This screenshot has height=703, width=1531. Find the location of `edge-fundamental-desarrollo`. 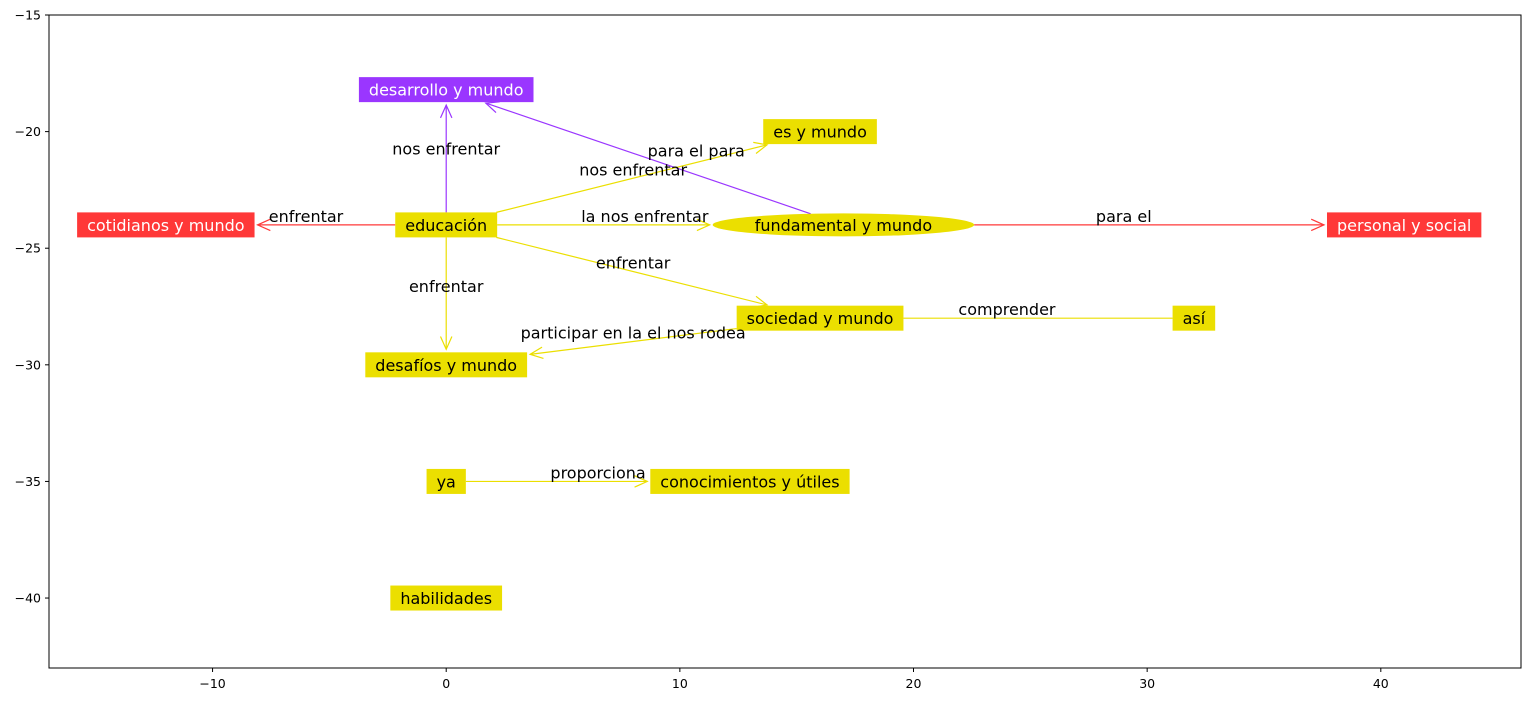

edge-fundamental-desarrollo is located at coordinates (647, 158).